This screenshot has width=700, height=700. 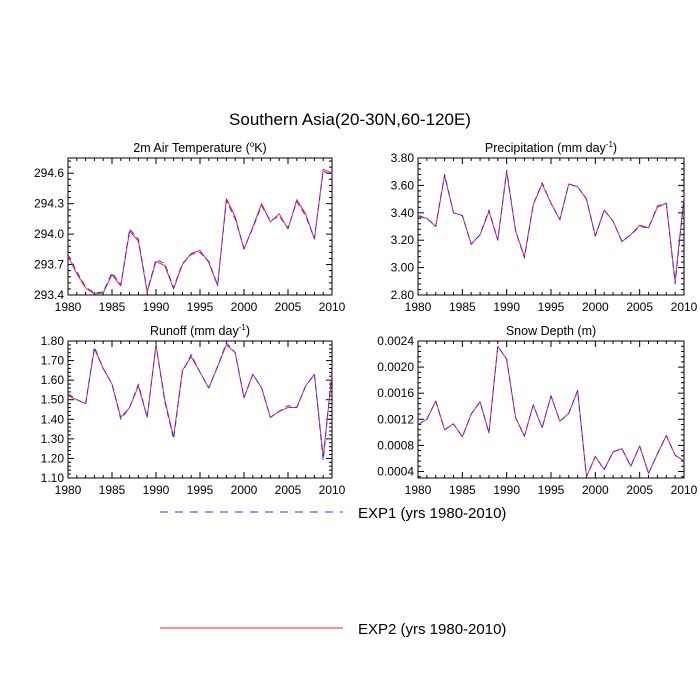 I want to click on panel-title-text: Snow Depth (m), so click(x=551, y=331).